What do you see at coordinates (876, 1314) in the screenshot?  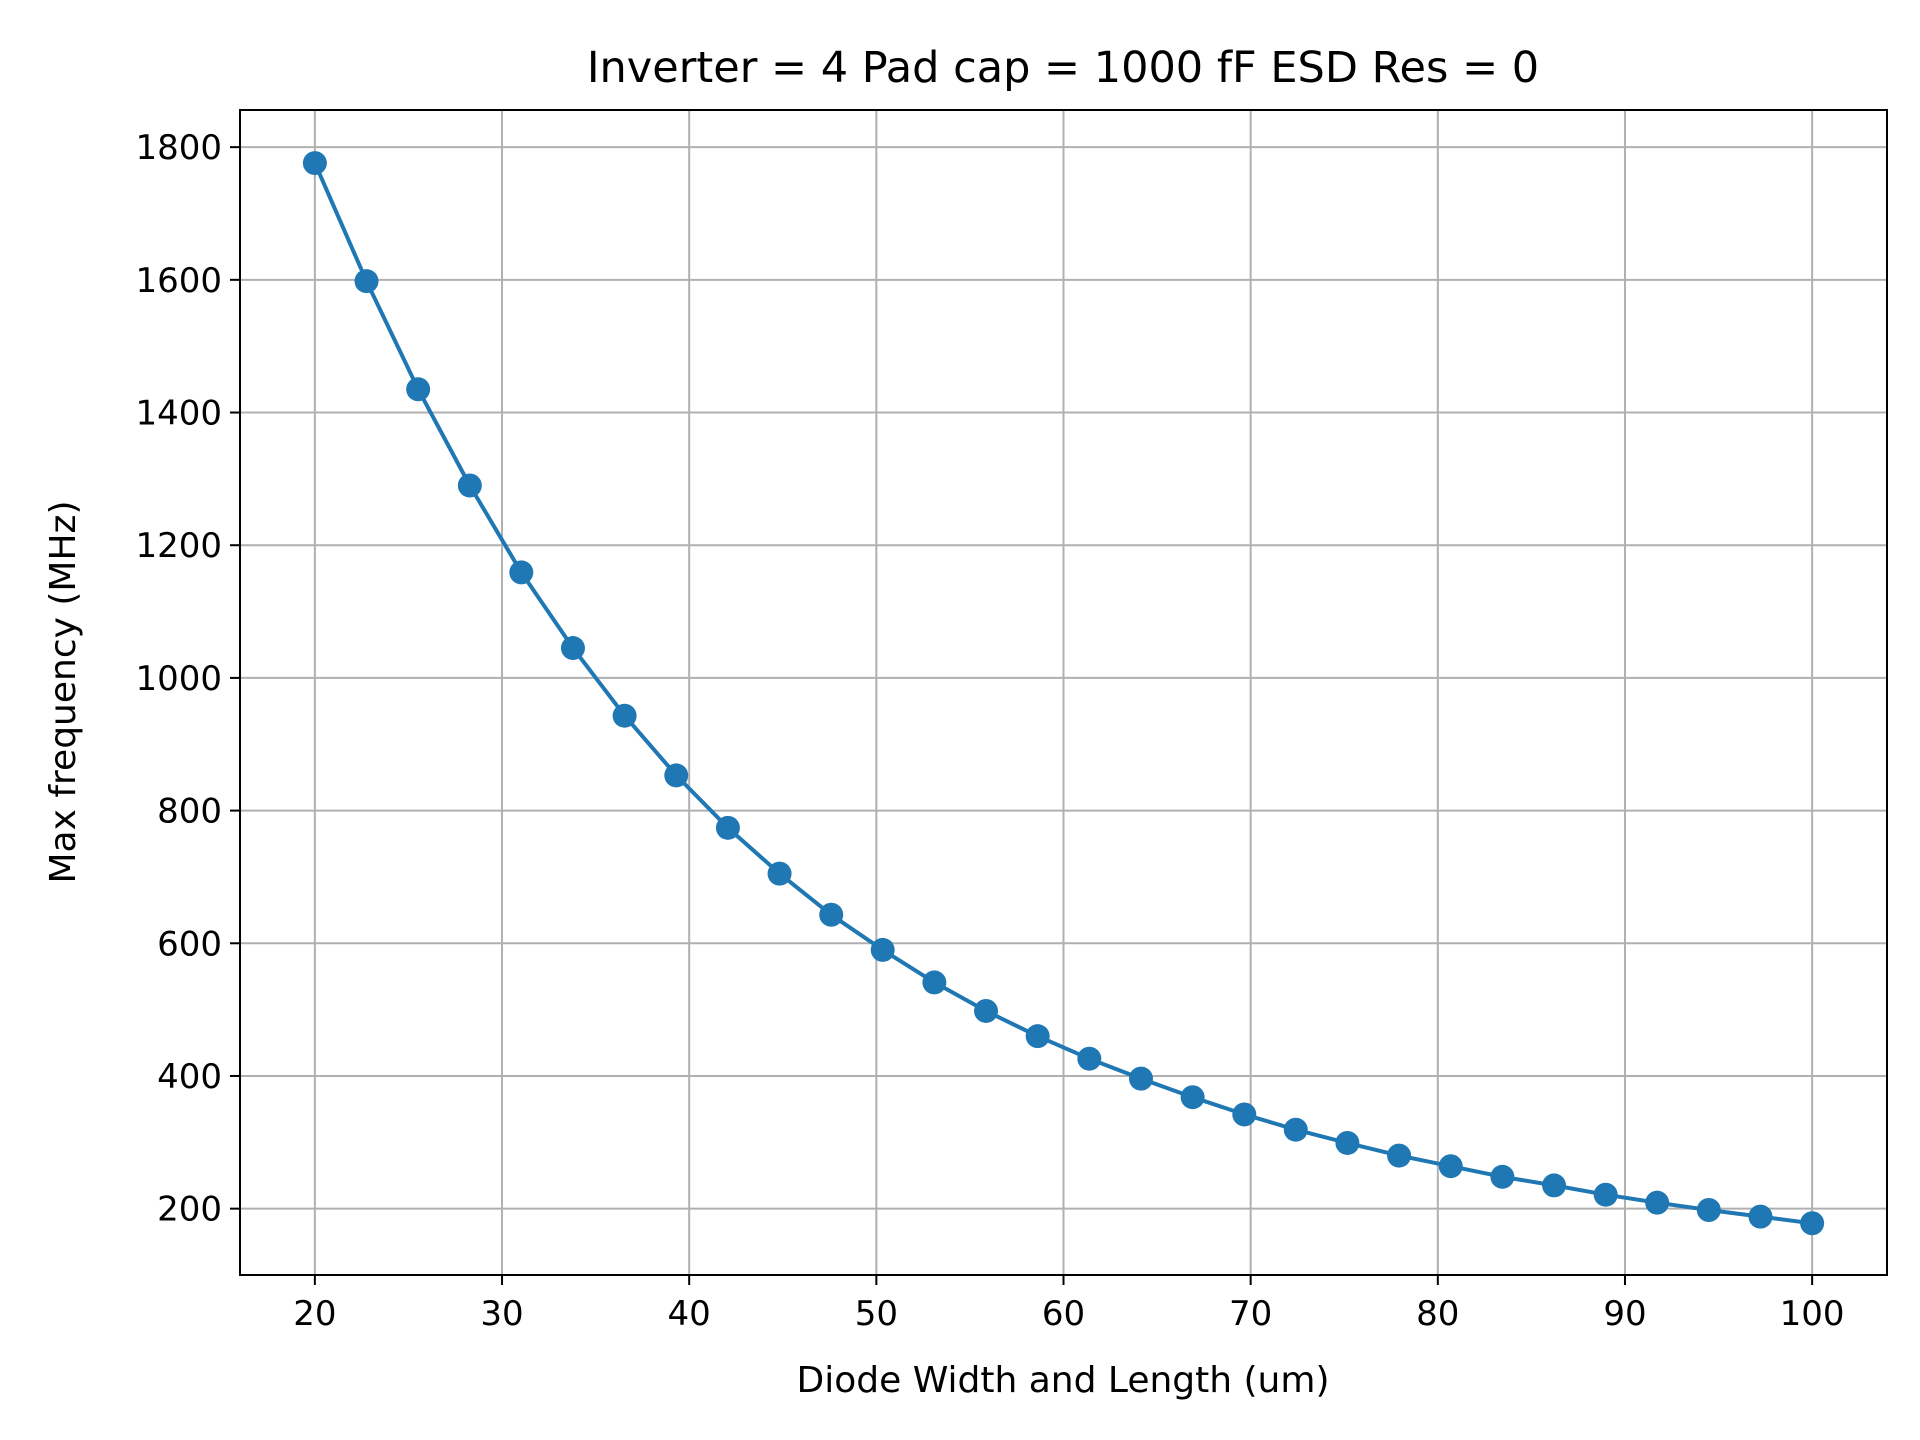 I see `x-tick-label: 50` at bounding box center [876, 1314].